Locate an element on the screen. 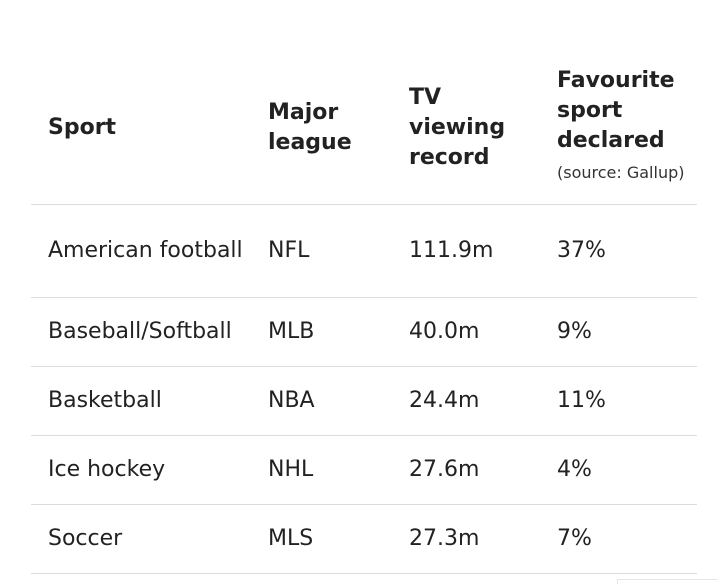 Image resolution: width=718 pixels, height=584 pixels. table-row: Ice hockey NHL 27.6m 4% is located at coordinates (364, 470).